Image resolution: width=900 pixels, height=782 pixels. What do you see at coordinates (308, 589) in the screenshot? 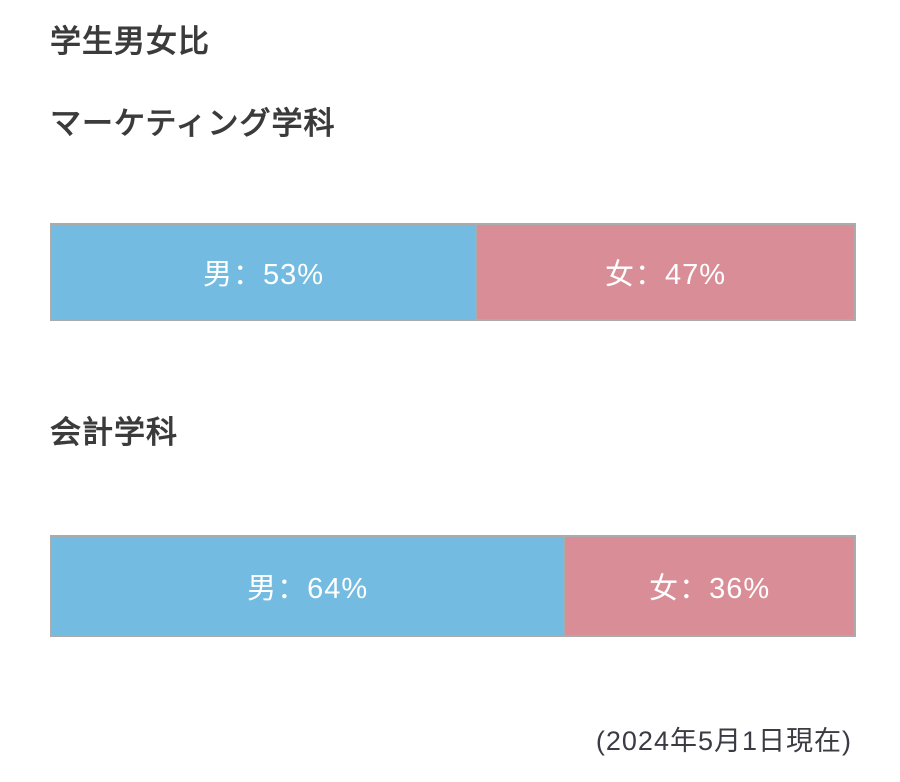
I see `bar-segment-label-male: 男：64%` at bounding box center [308, 589].